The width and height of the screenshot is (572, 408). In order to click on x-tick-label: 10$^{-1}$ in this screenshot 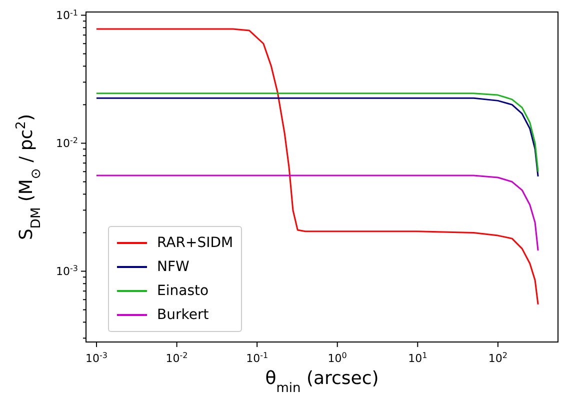, I will do `click(257, 357)`.